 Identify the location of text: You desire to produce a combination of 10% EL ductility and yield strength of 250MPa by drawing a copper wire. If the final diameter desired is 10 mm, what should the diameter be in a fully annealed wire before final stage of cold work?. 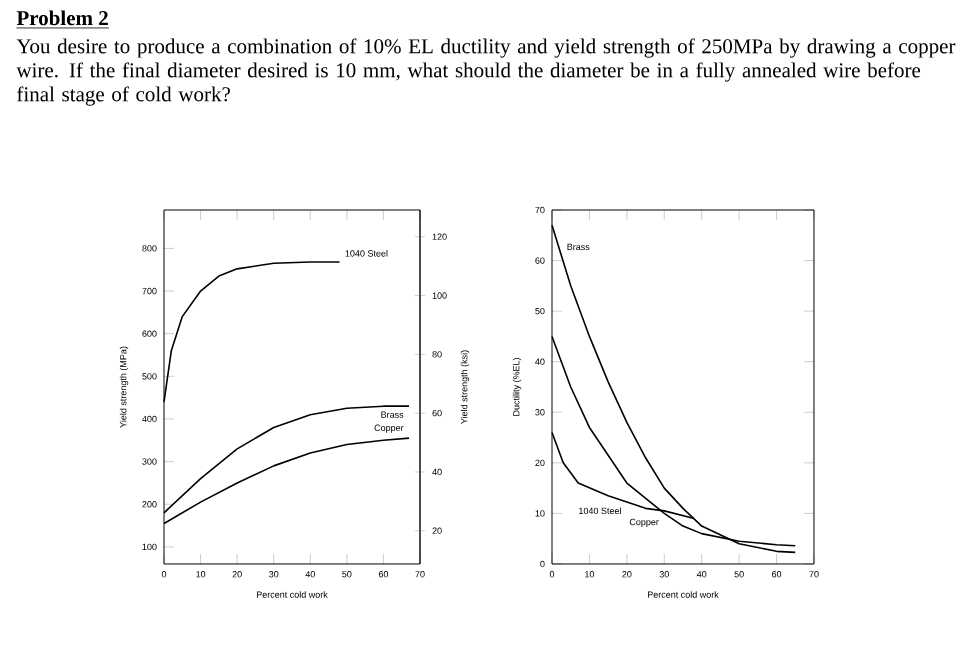
(486, 72).